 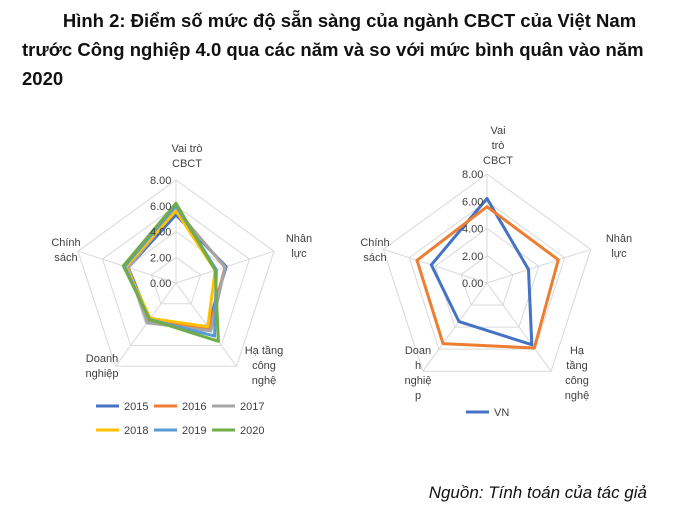 I want to click on chart1-legend-label: 2016, so click(x=194, y=407).